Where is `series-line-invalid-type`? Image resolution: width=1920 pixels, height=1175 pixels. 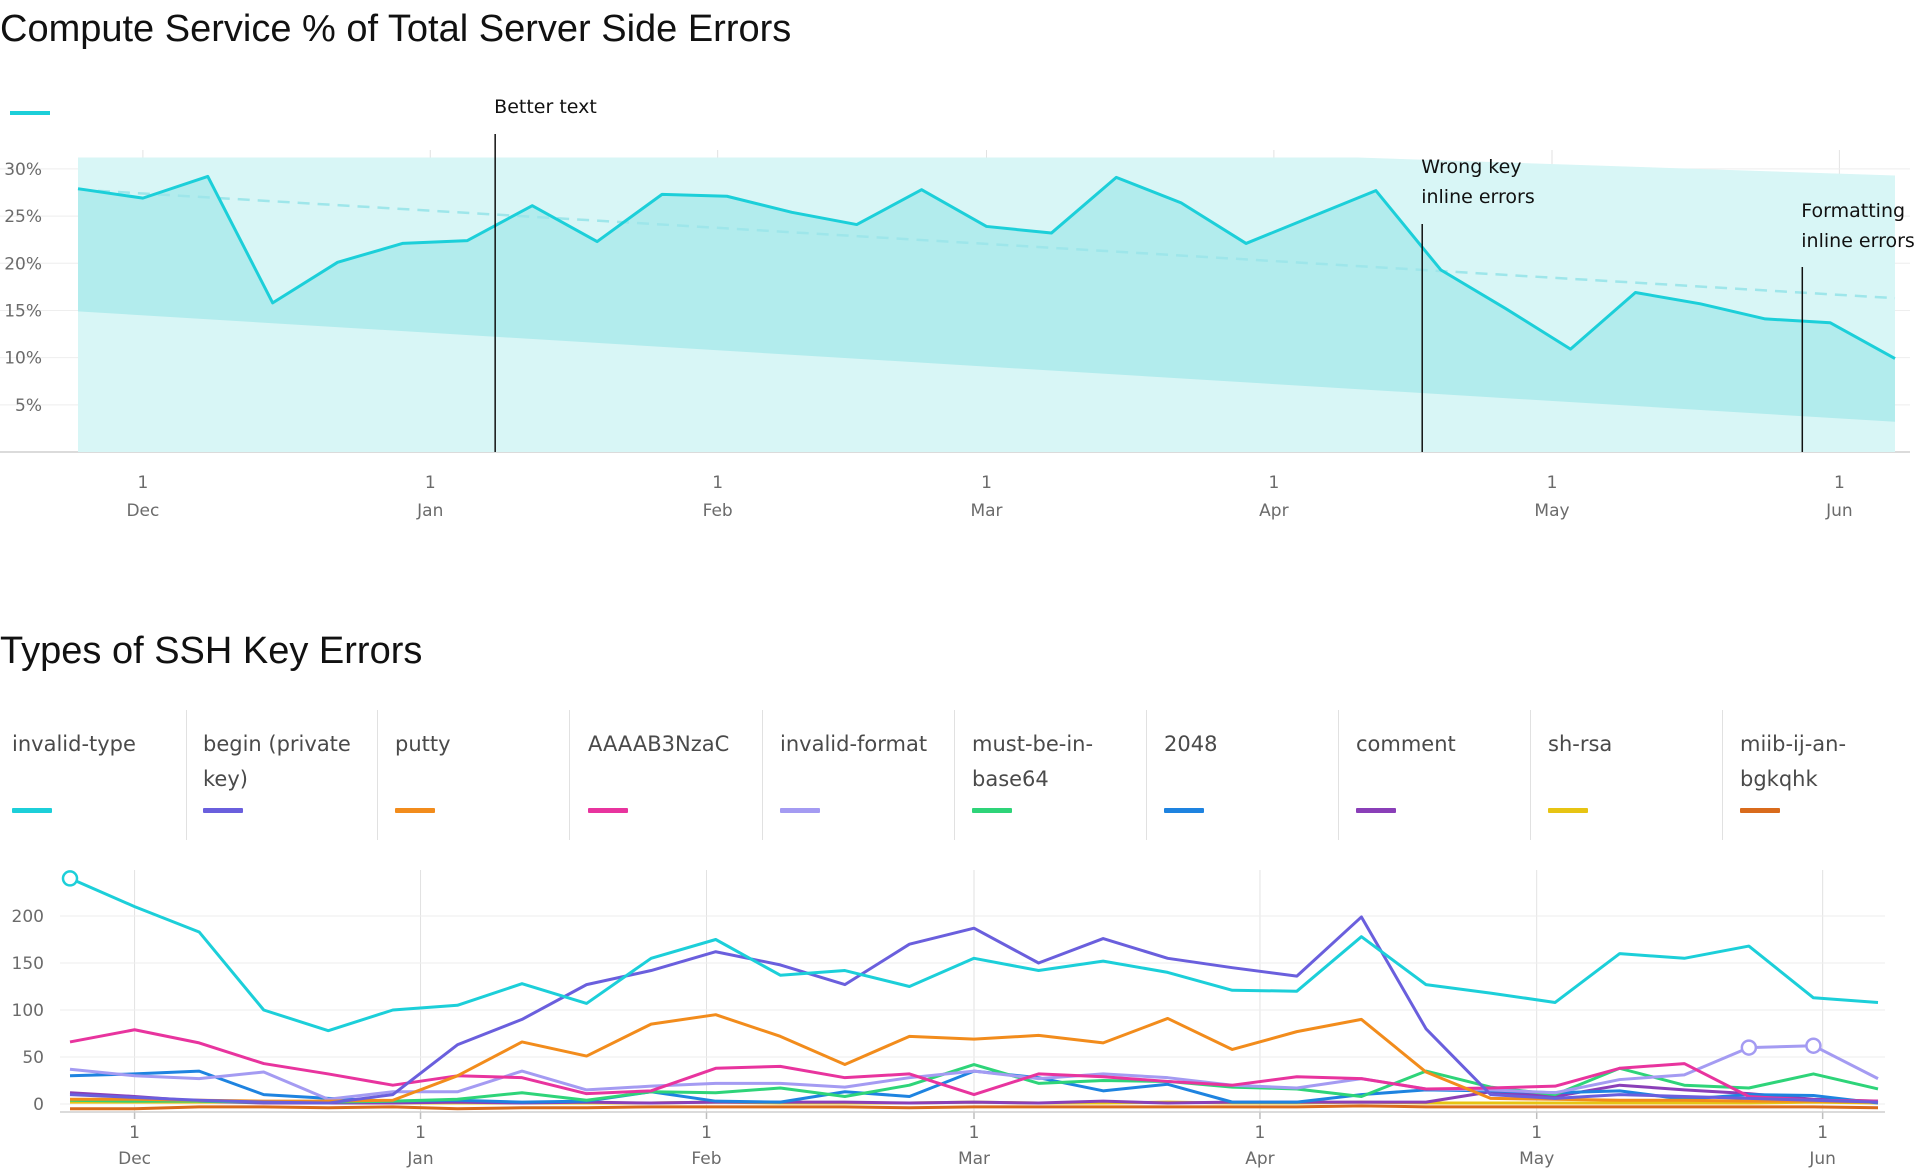 series-line-invalid-type is located at coordinates (974, 955).